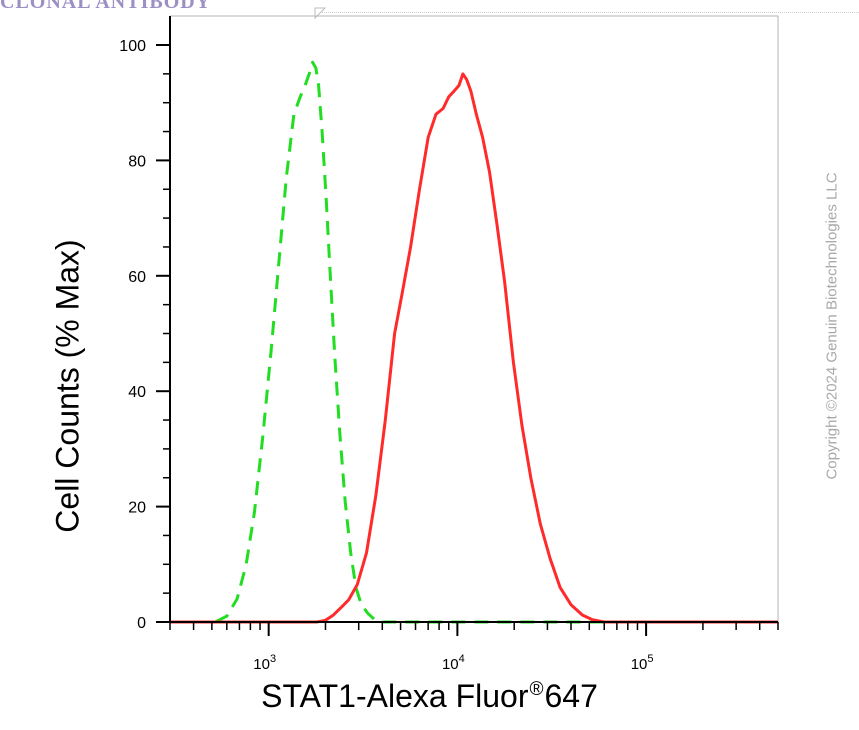 The height and width of the screenshot is (730, 859). Describe the element at coordinates (137, 277) in the screenshot. I see `y-tick-label: 60` at that location.